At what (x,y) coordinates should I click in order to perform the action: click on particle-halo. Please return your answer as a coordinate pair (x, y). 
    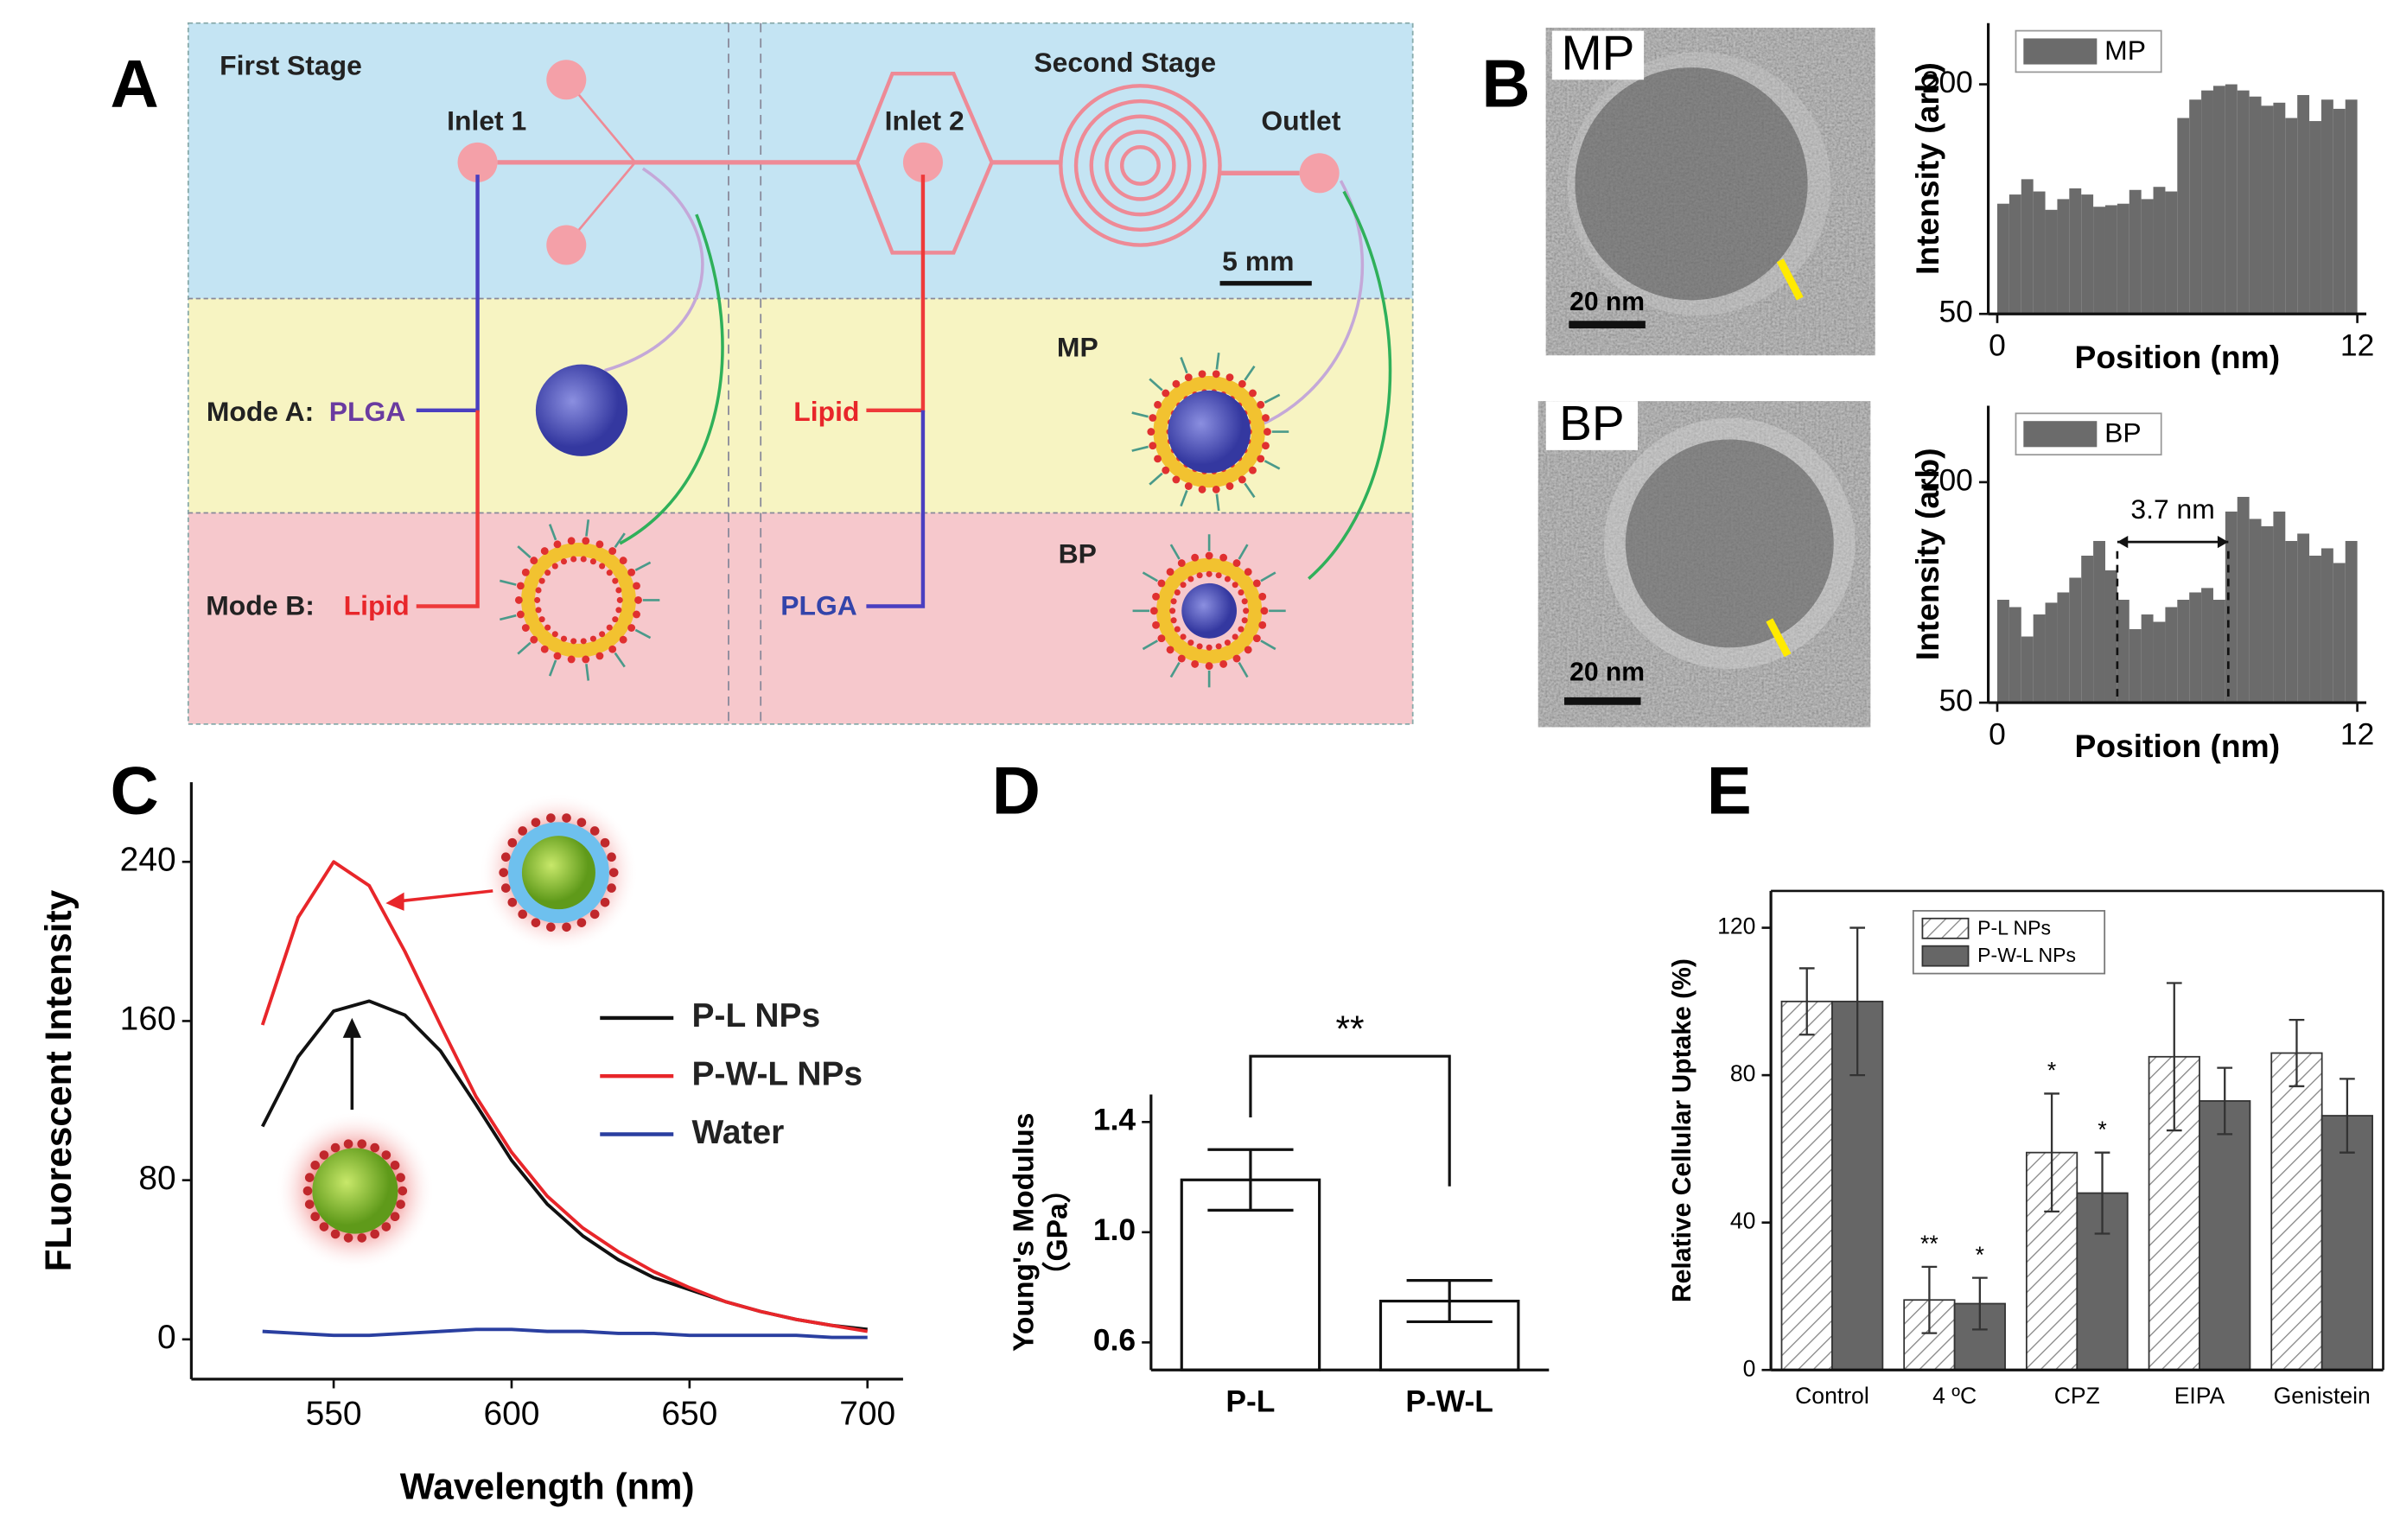
    Looking at the image, I should click on (1730, 544).